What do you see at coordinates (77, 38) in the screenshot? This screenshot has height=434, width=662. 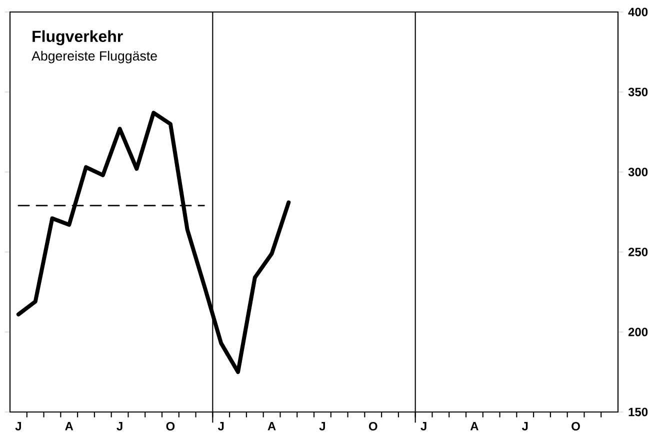 I see `text: Flugverkehr` at bounding box center [77, 38].